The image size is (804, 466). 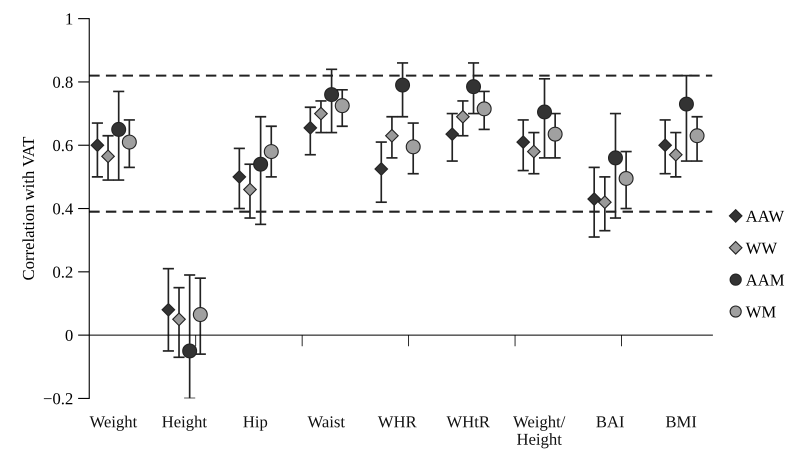 I want to click on y-tick-label: 0, so click(x=69, y=336).